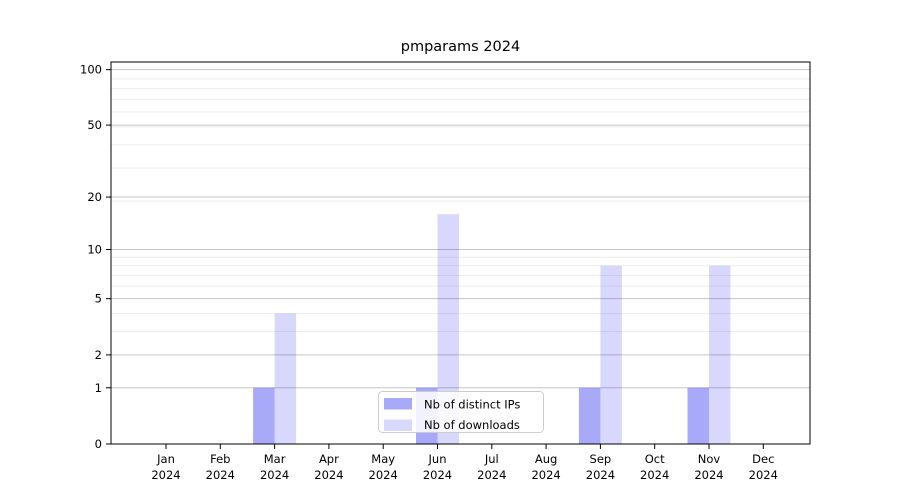 The width and height of the screenshot is (900, 500). I want to click on x-tick-label-month: Apr, so click(329, 459).